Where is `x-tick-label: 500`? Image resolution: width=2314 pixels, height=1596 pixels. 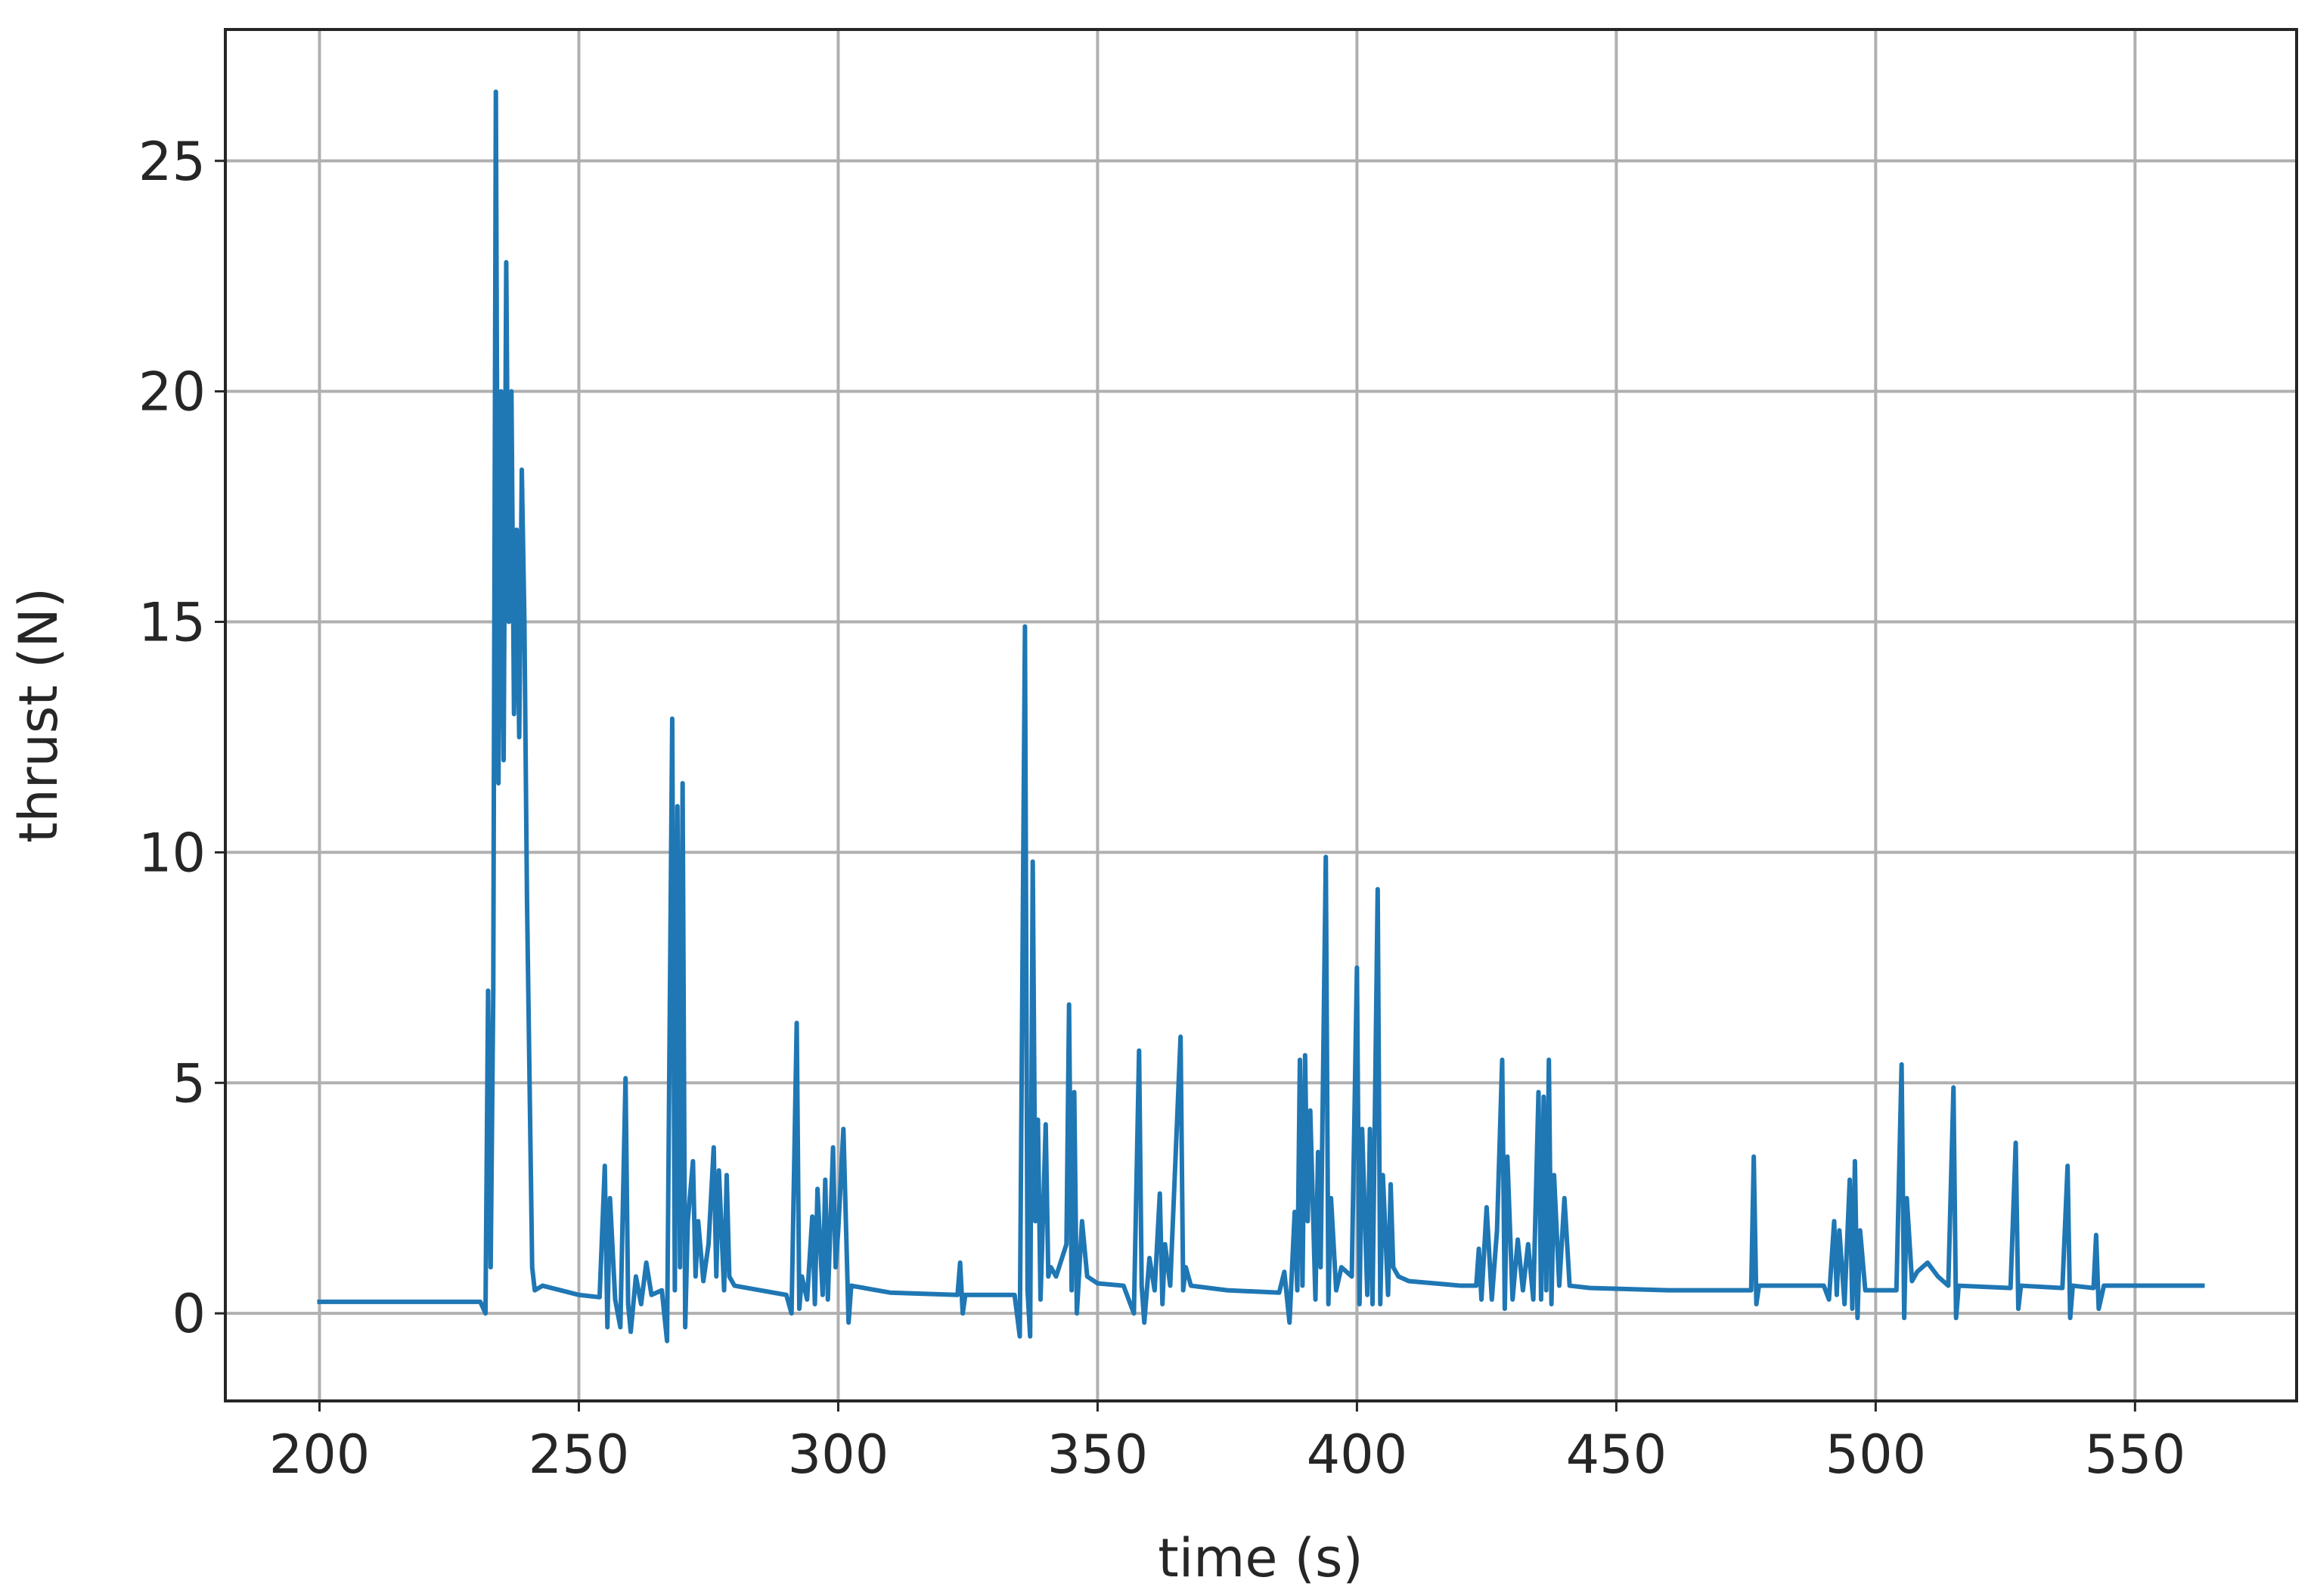 x-tick-label: 500 is located at coordinates (1876, 1455).